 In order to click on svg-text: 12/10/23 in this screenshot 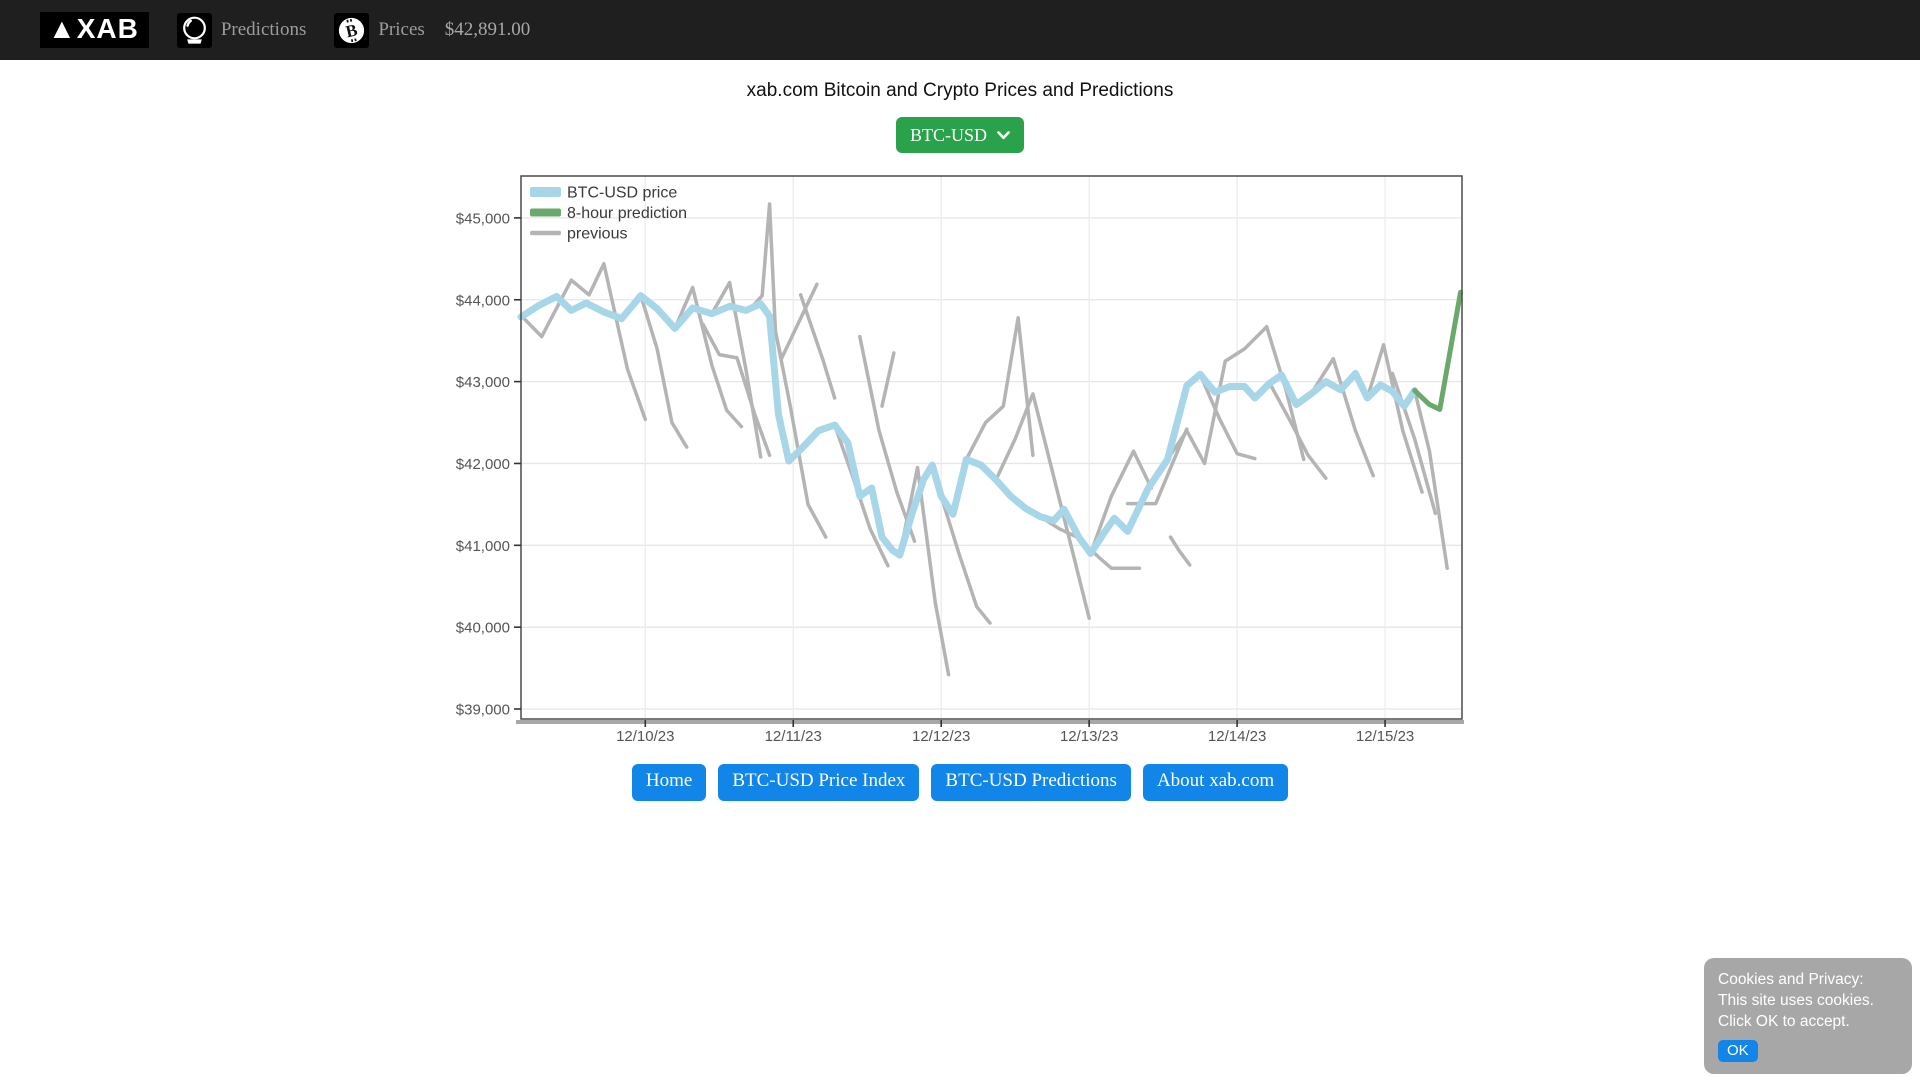, I will do `click(645, 736)`.